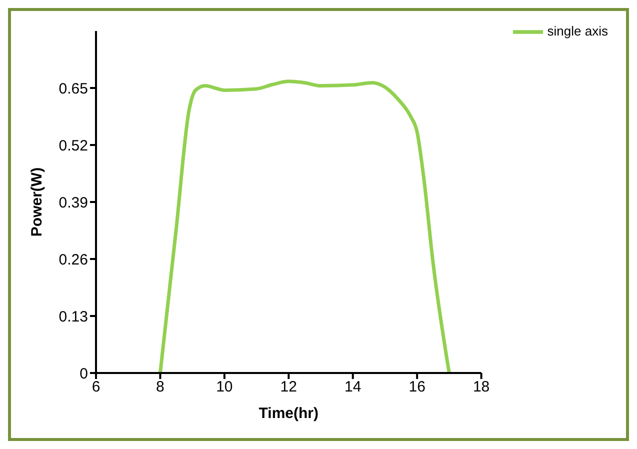 This screenshot has width=637, height=449. What do you see at coordinates (417, 387) in the screenshot?
I see `x-tick-label: 16` at bounding box center [417, 387].